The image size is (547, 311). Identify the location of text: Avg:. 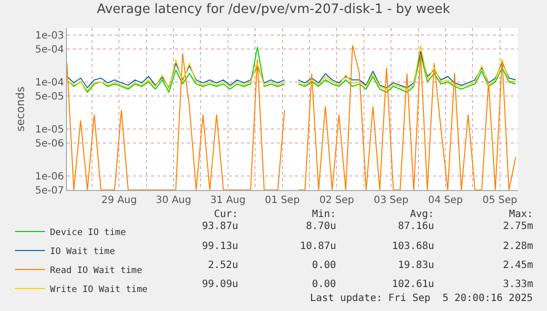
(422, 214).